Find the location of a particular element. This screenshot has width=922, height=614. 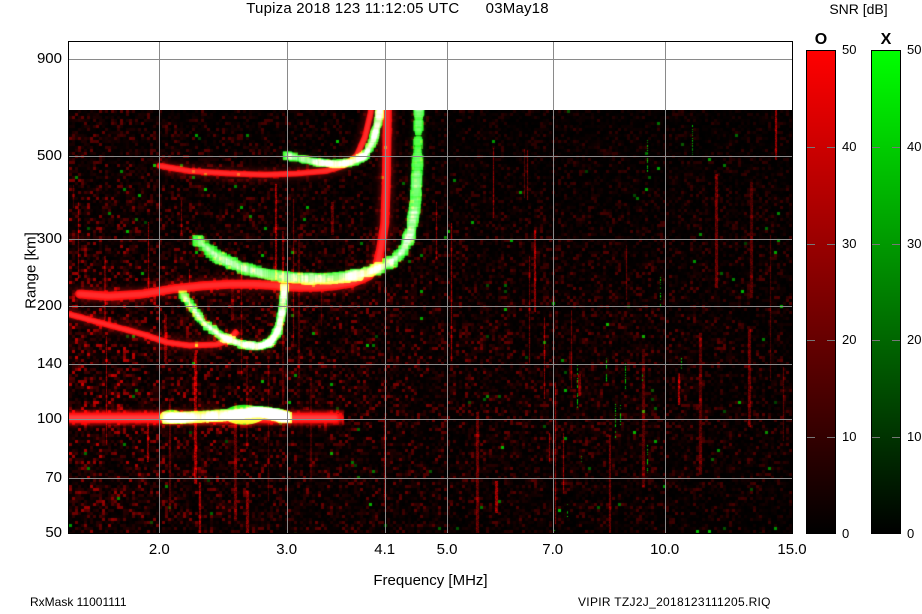

y-axis-label: Range [km] is located at coordinates (31, 270).